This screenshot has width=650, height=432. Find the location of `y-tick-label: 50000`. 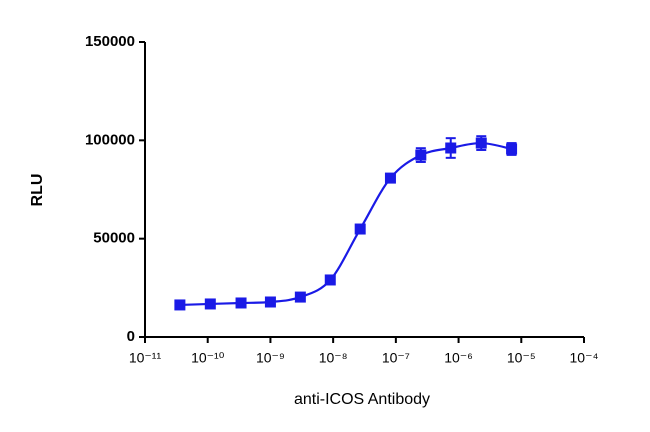

y-tick-label: 50000 is located at coordinates (114, 238).